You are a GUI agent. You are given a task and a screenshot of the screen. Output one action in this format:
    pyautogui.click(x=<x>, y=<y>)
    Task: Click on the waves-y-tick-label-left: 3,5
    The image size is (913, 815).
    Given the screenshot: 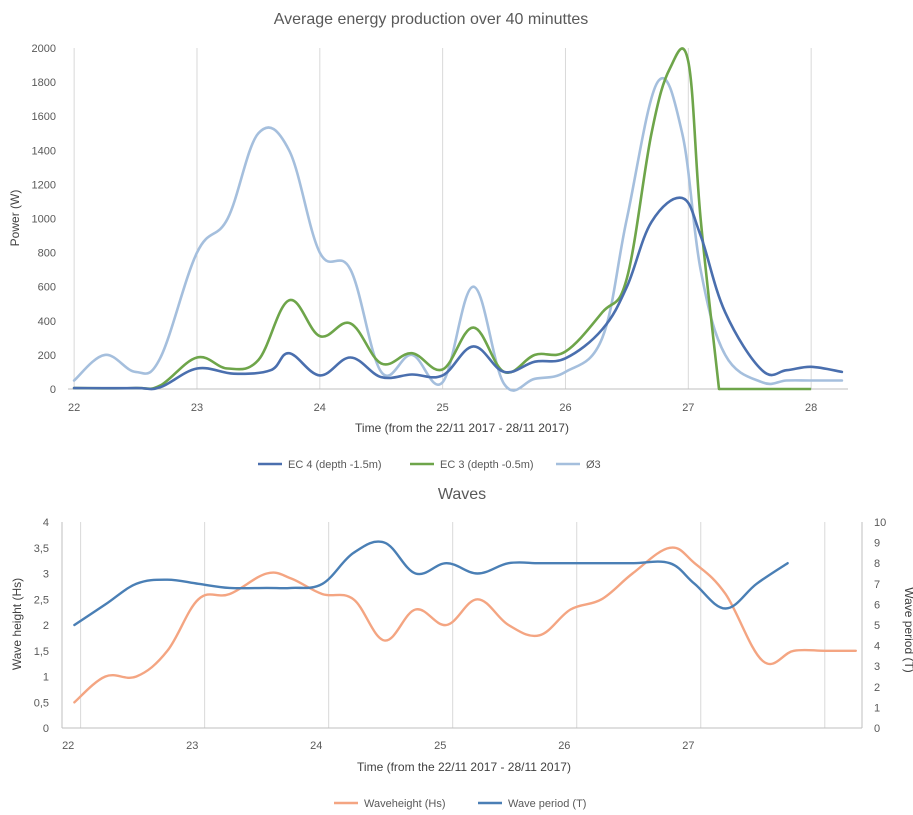 What is the action you would take?
    pyautogui.click(x=41, y=549)
    